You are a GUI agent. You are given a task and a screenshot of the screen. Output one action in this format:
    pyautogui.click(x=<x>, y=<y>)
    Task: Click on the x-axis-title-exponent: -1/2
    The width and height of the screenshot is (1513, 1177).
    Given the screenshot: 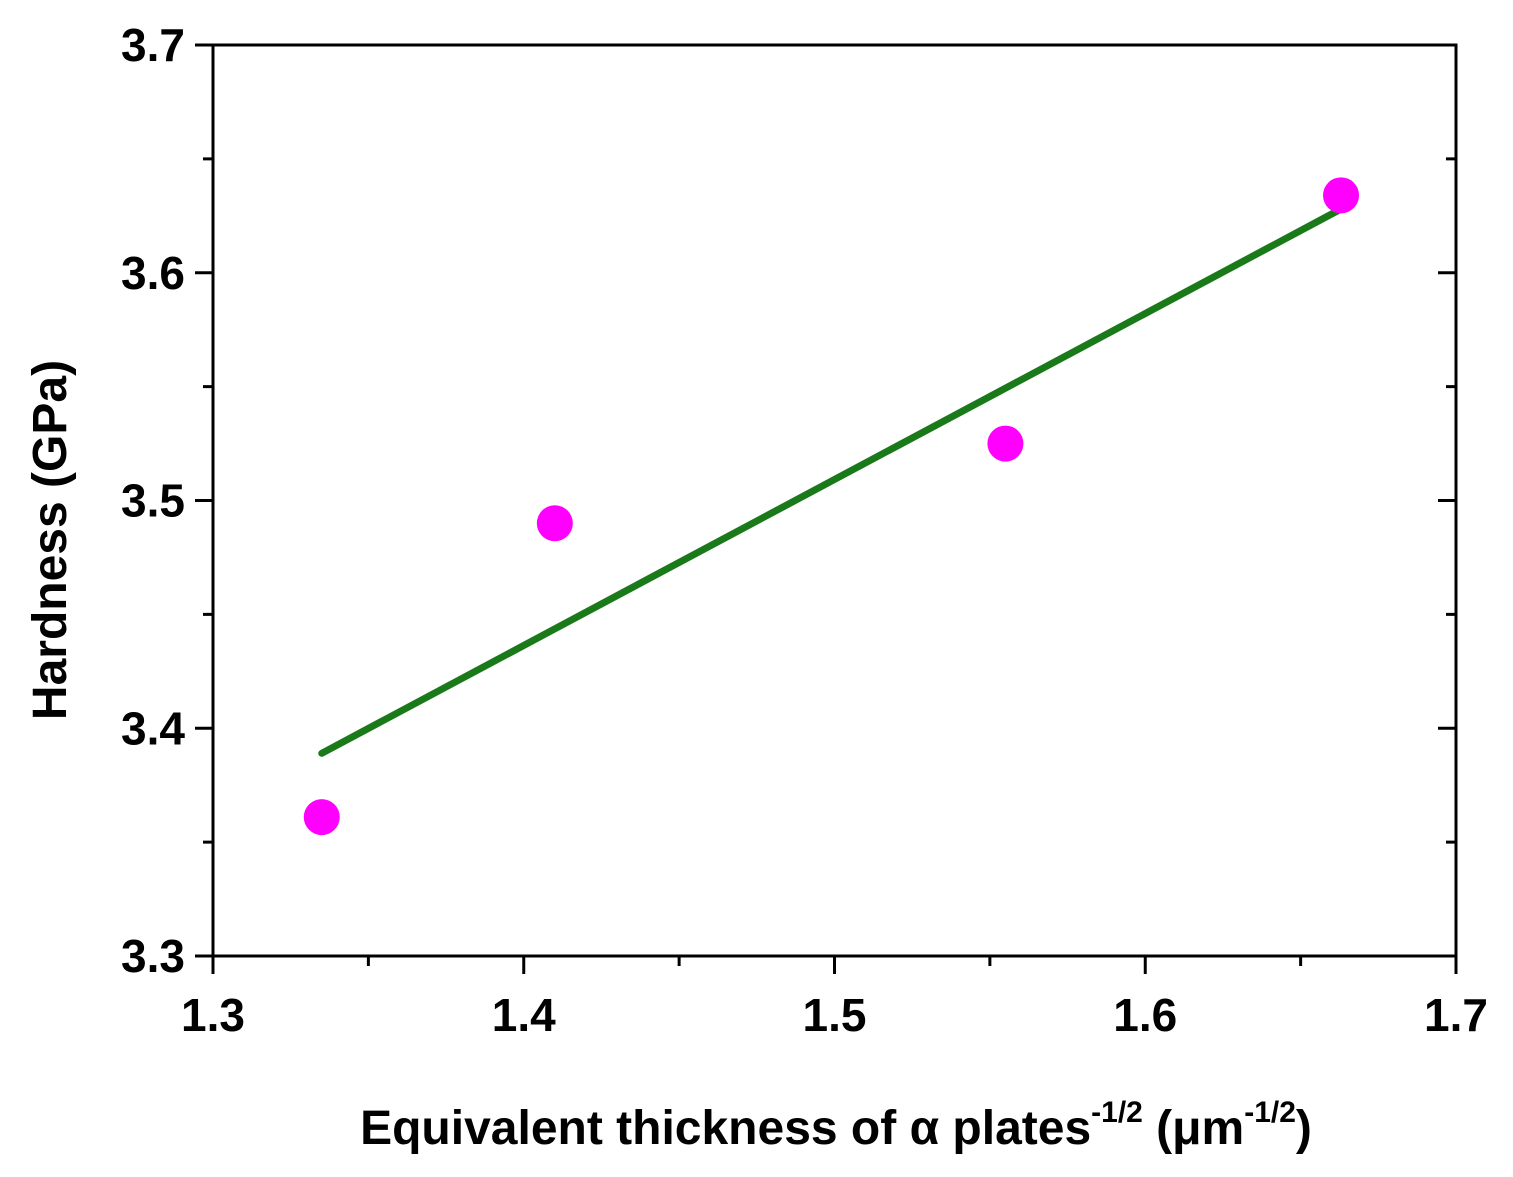 What is the action you would take?
    pyautogui.click(x=1117, y=1112)
    